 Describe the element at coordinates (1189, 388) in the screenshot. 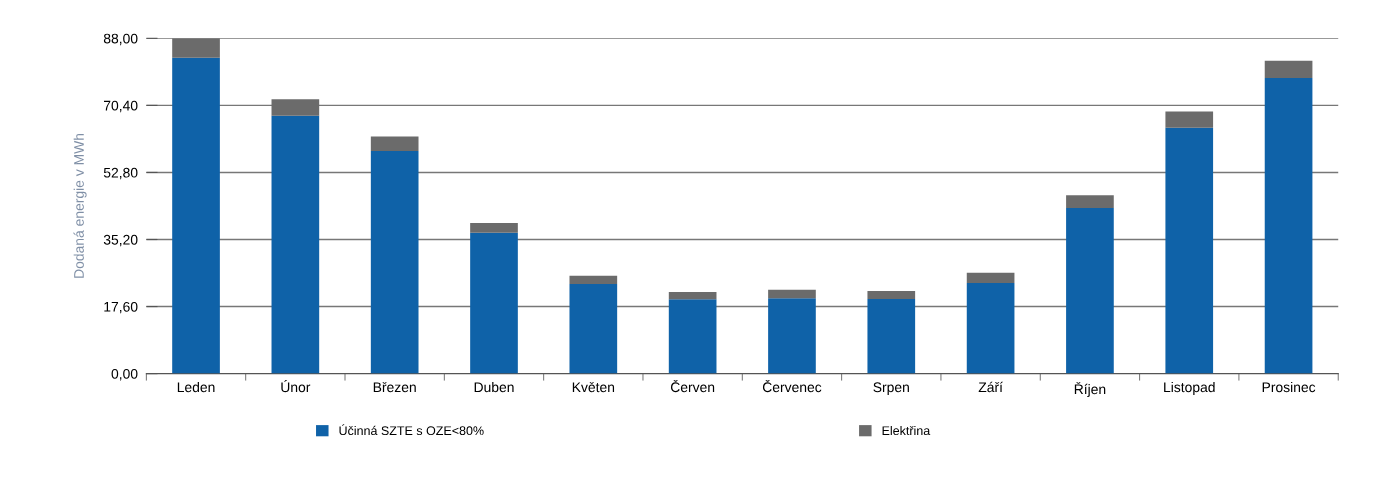

I see `x-tick-label: Listopad` at that location.